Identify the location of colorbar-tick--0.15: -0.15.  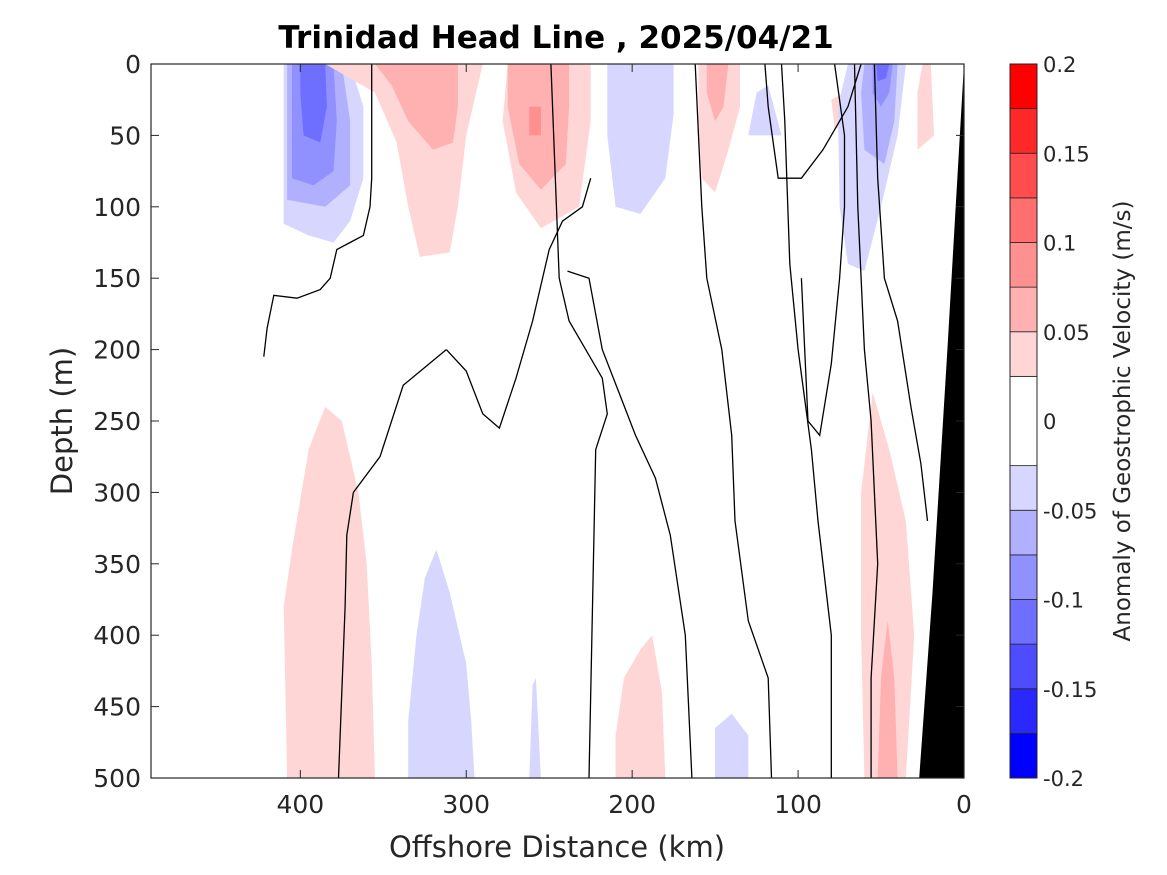
(1070, 690).